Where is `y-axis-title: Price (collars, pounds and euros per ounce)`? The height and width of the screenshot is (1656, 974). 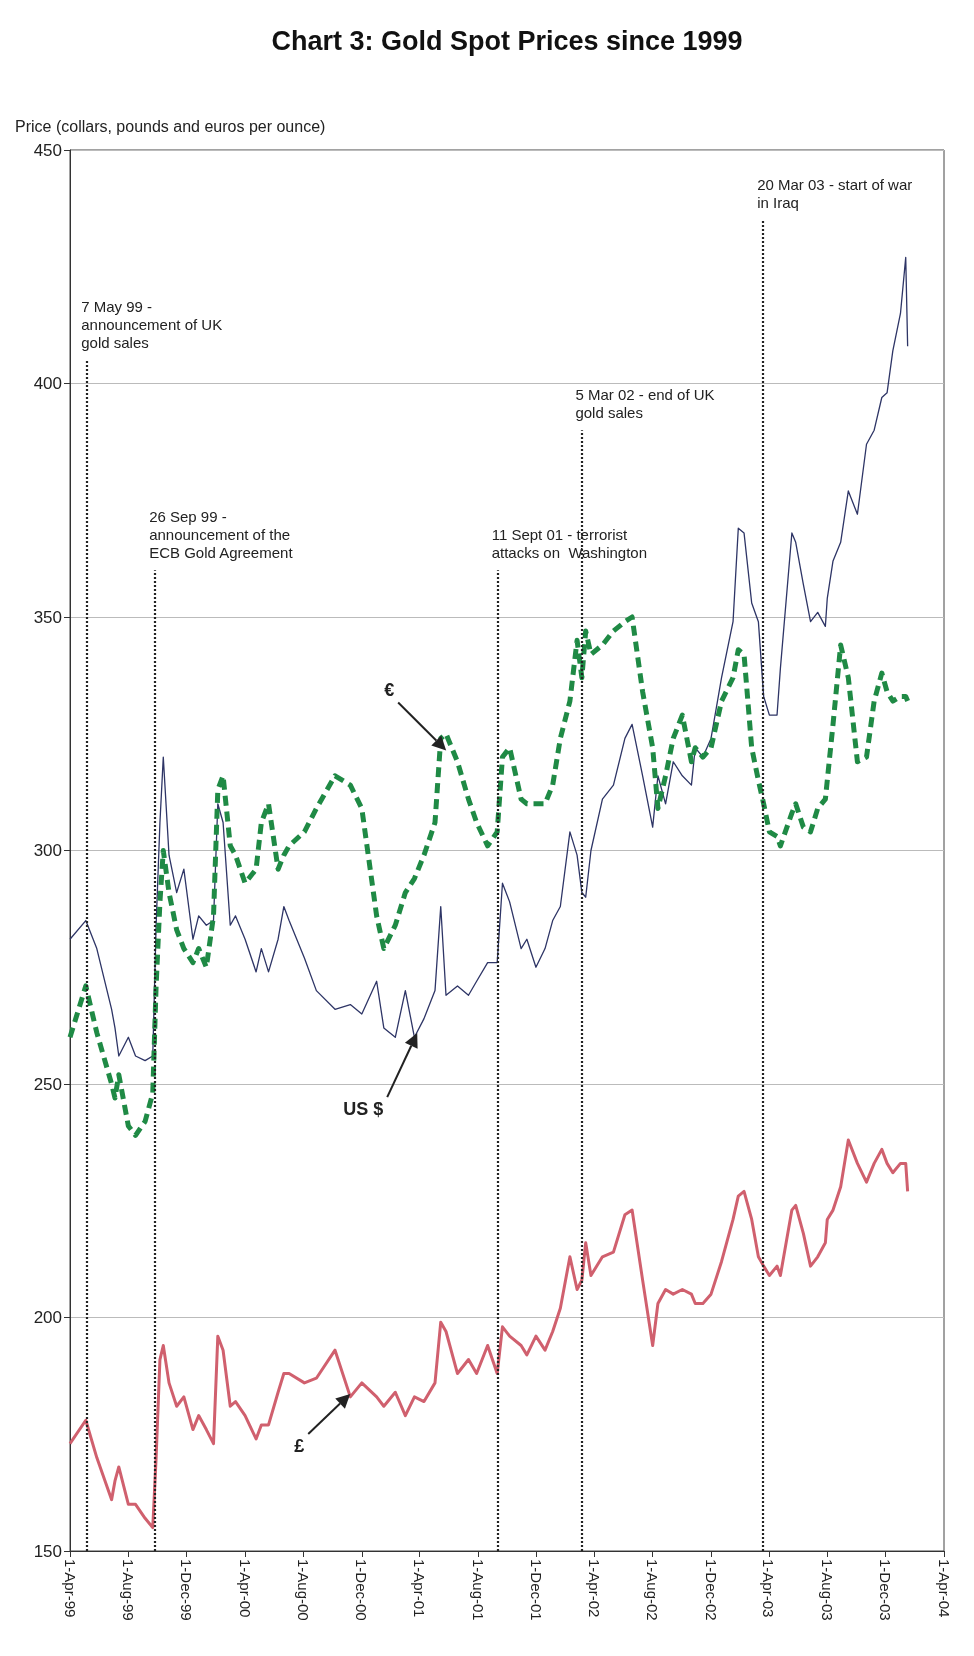
y-axis-title: Price (collars, pounds and euros per ounce) is located at coordinates (170, 126).